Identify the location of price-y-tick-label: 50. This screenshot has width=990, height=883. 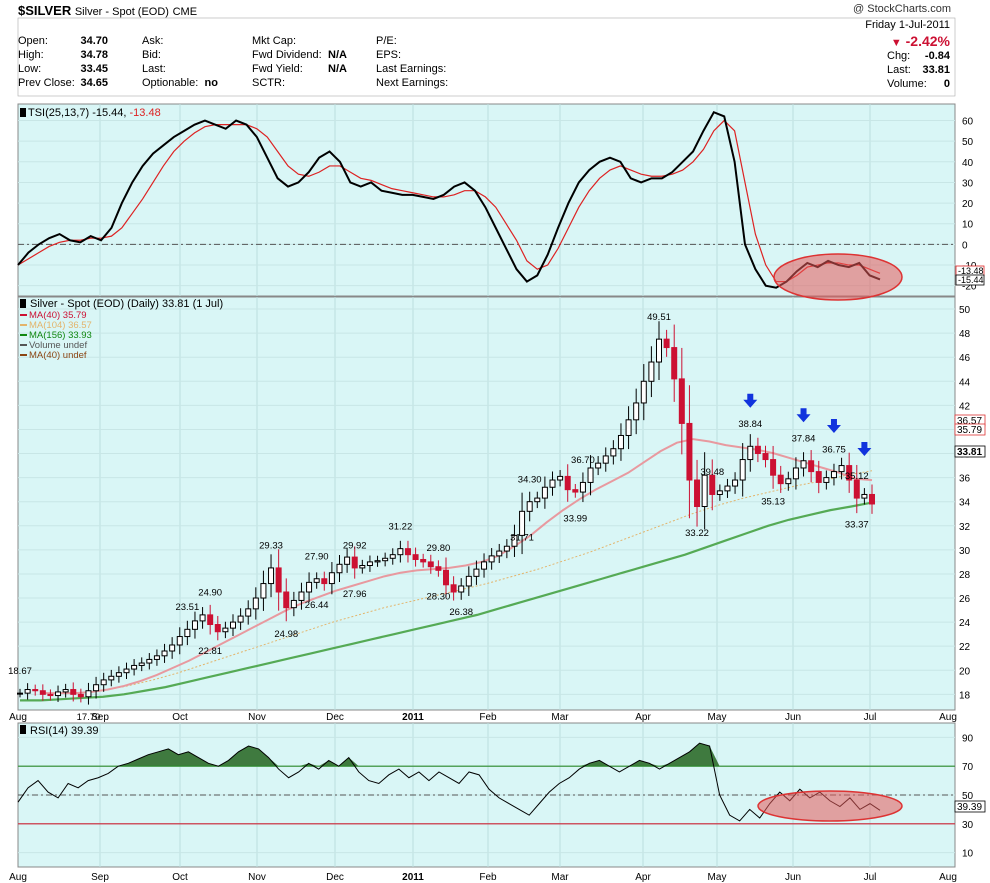
(965, 310).